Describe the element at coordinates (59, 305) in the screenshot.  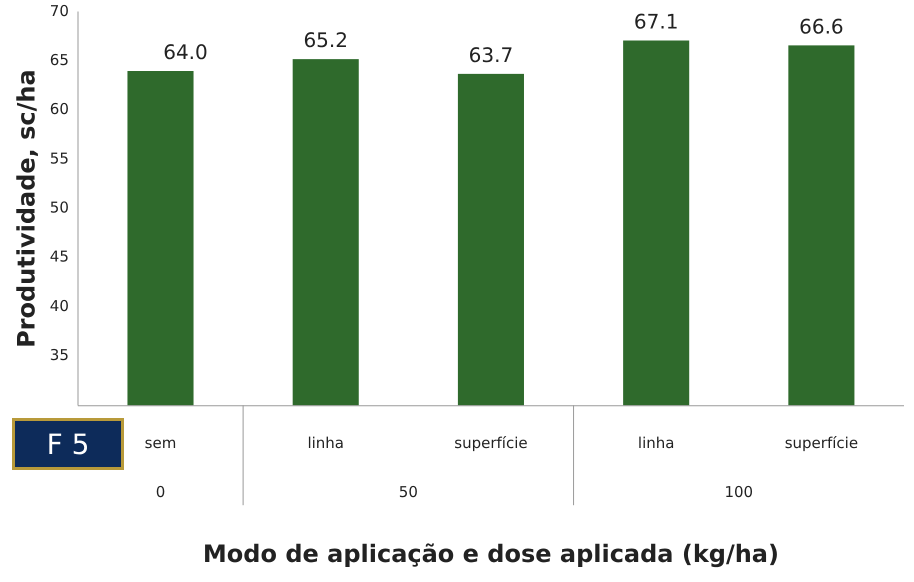
I see `y-tick-label: 40` at that location.